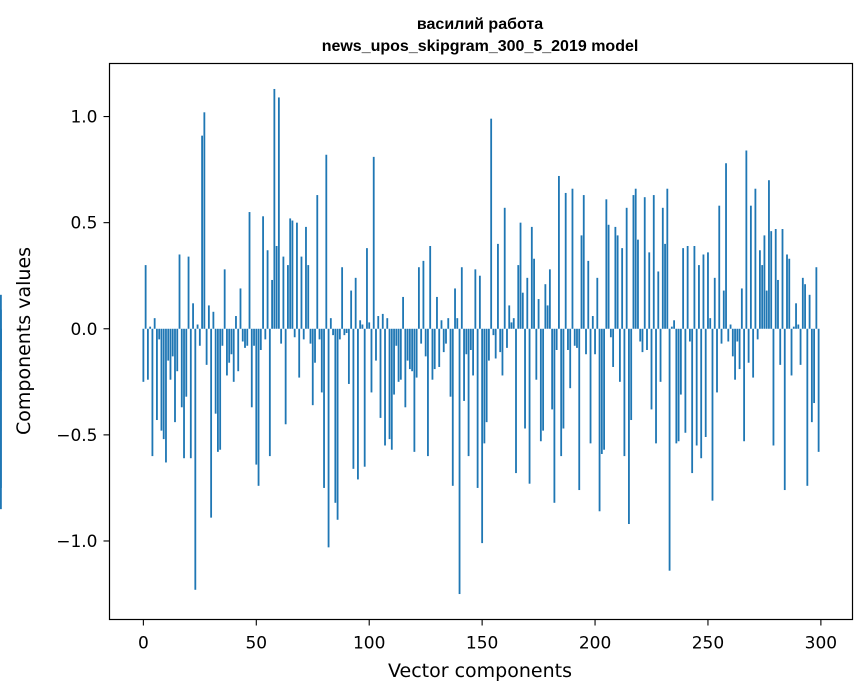 The image size is (867, 696). What do you see at coordinates (76, 436) in the screenshot?
I see `y-tick-label: −0.5` at bounding box center [76, 436].